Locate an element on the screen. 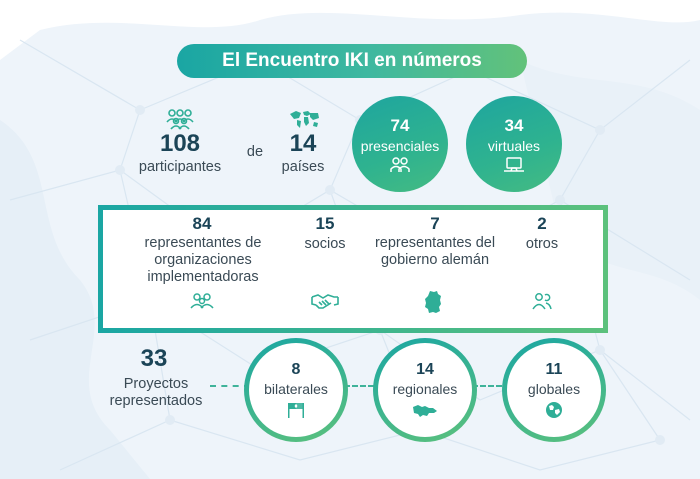  others-label: otros is located at coordinates (542, 244).